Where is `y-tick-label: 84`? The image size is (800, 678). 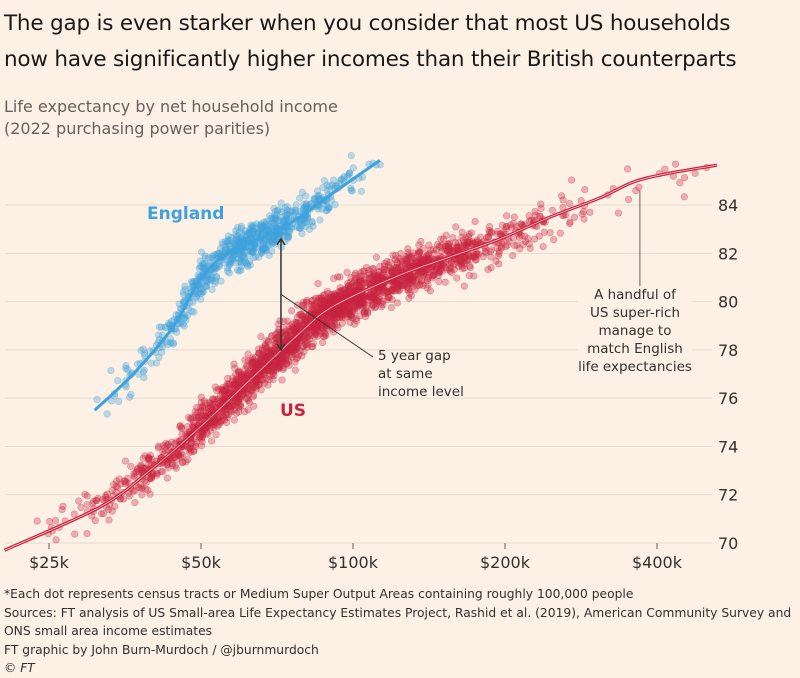 y-tick-label: 84 is located at coordinates (728, 205).